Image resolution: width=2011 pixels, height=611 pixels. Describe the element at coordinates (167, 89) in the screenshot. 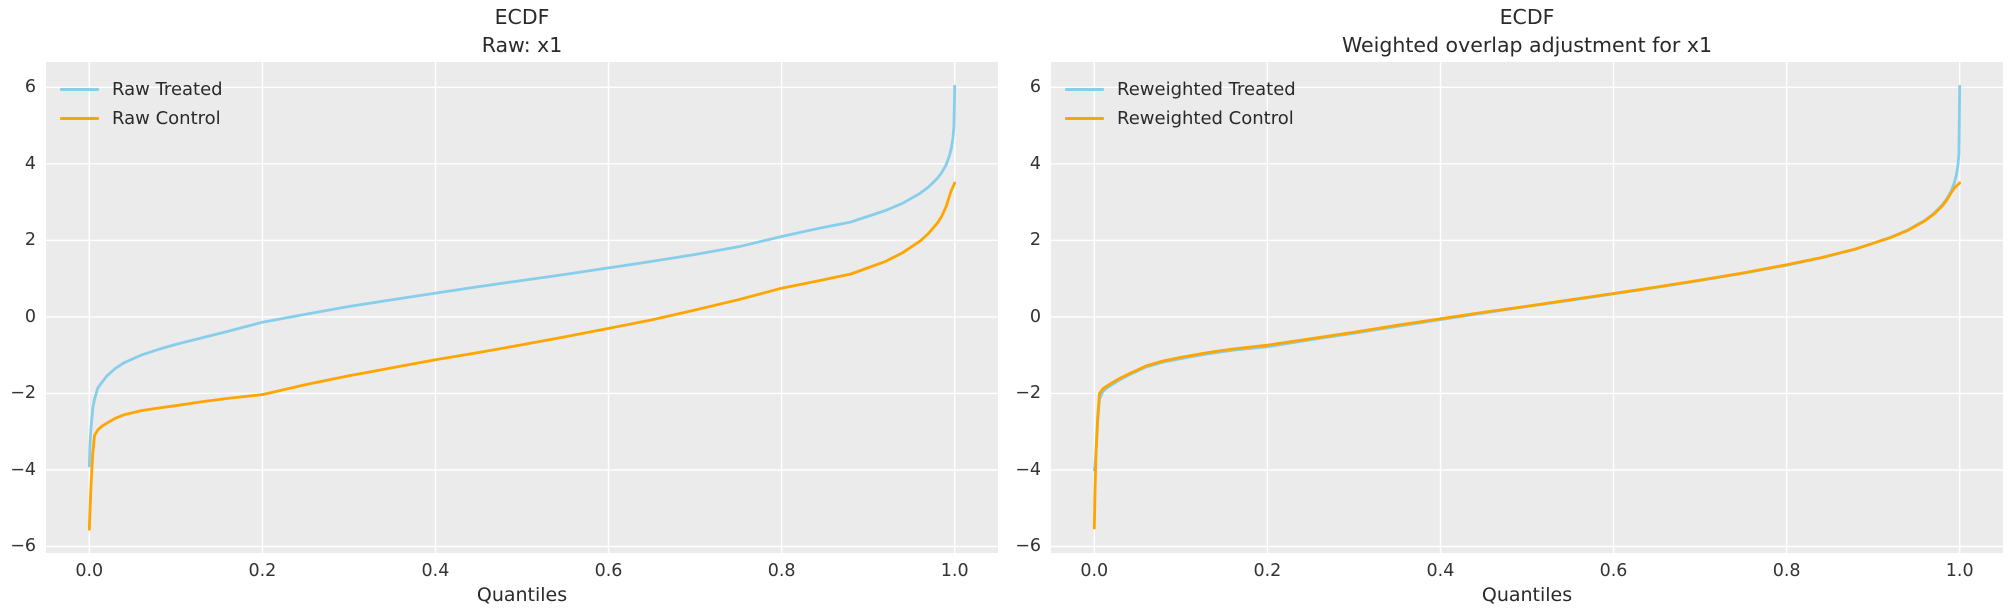

I see `legend-label: Raw Treated` at that location.